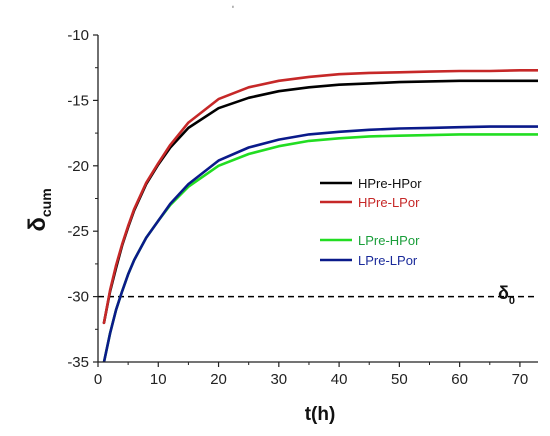 Image resolution: width=550 pixels, height=436 pixels. What do you see at coordinates (339, 379) in the screenshot?
I see `x-tick-label: 40` at bounding box center [339, 379].